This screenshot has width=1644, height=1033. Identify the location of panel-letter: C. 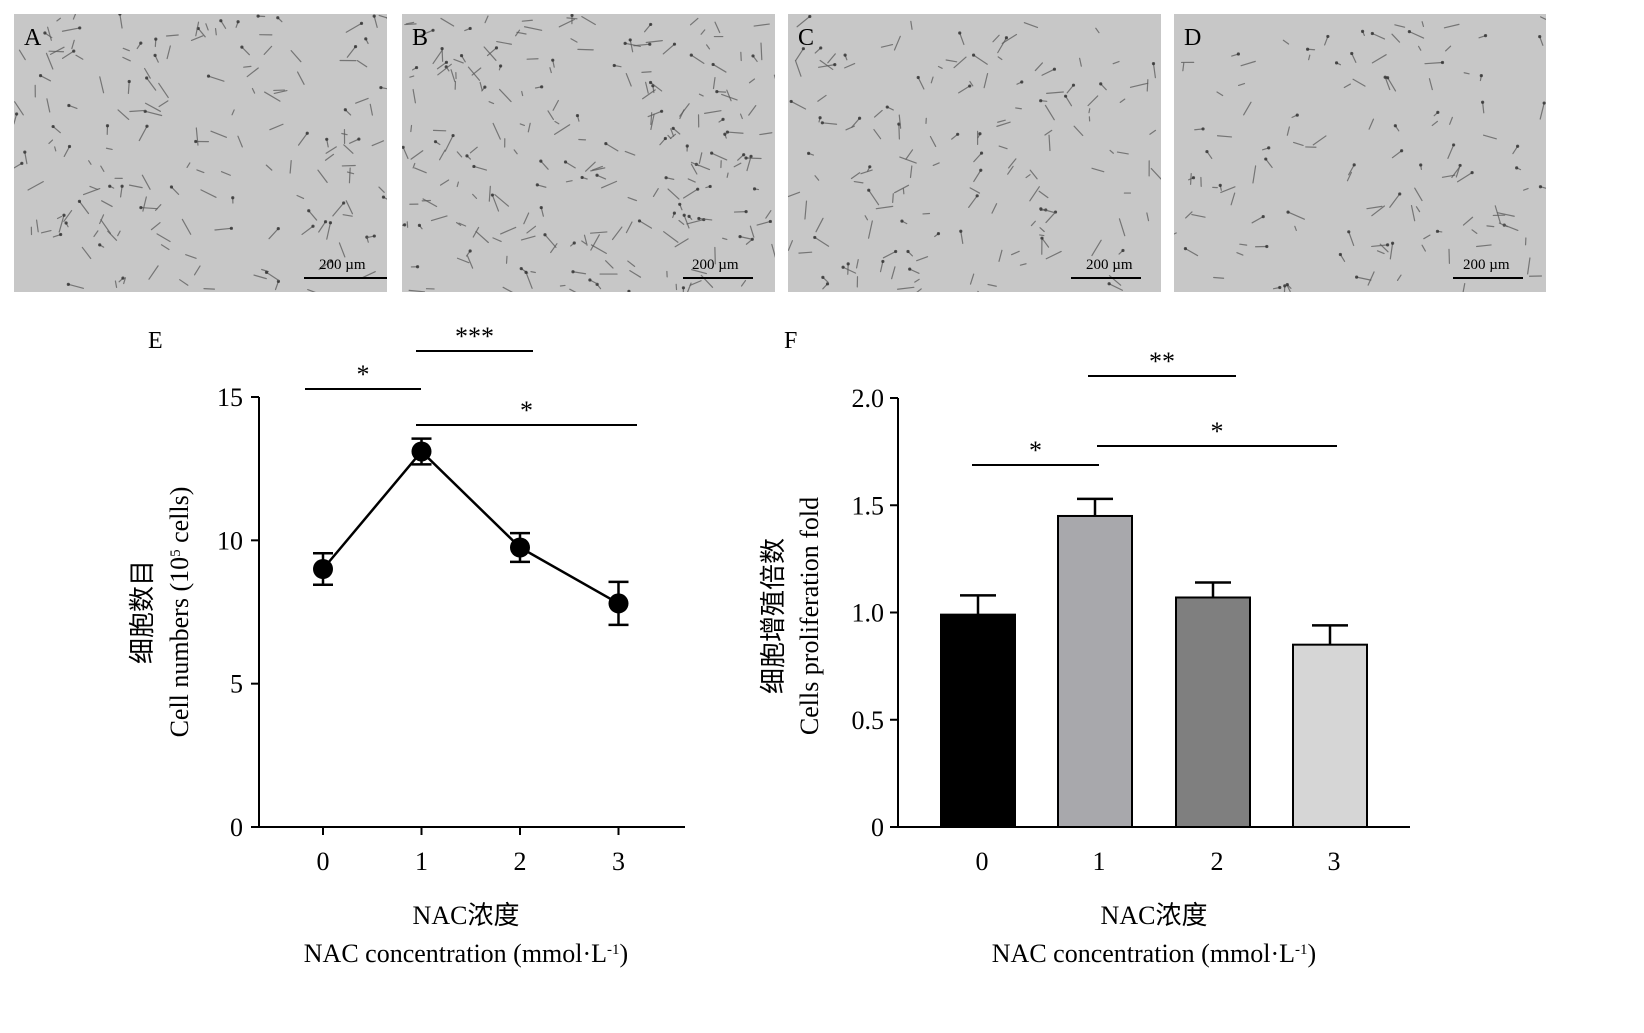
(806, 38).